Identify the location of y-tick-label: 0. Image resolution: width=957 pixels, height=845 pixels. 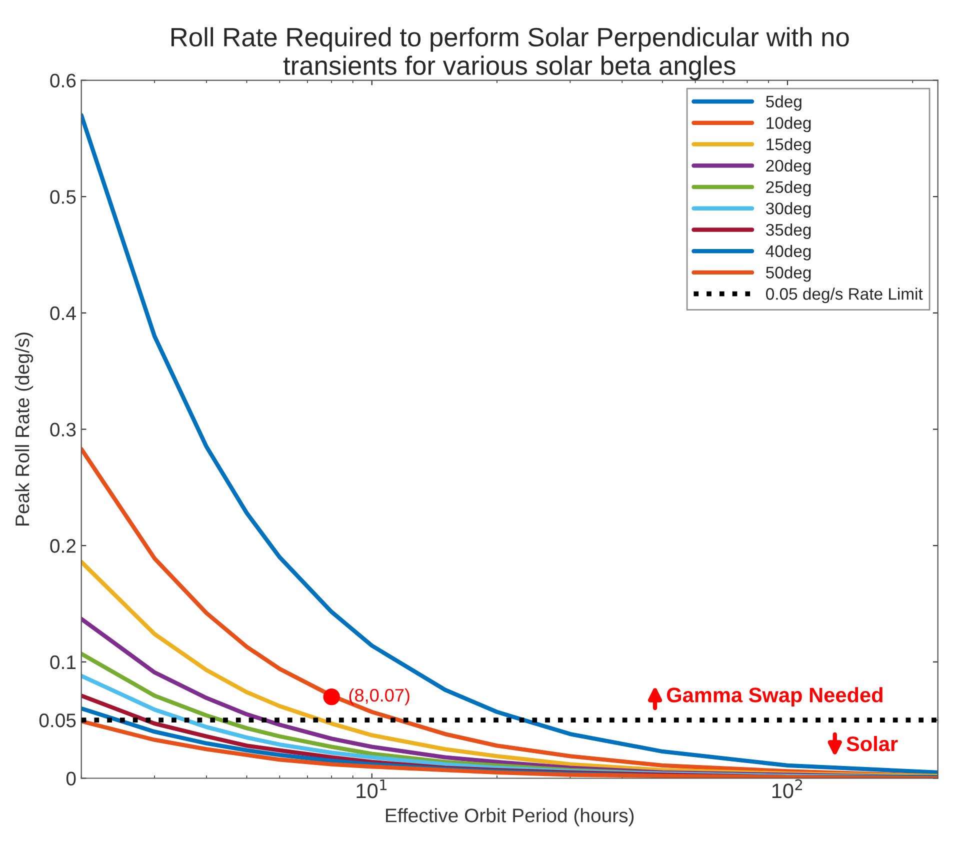
(71, 779).